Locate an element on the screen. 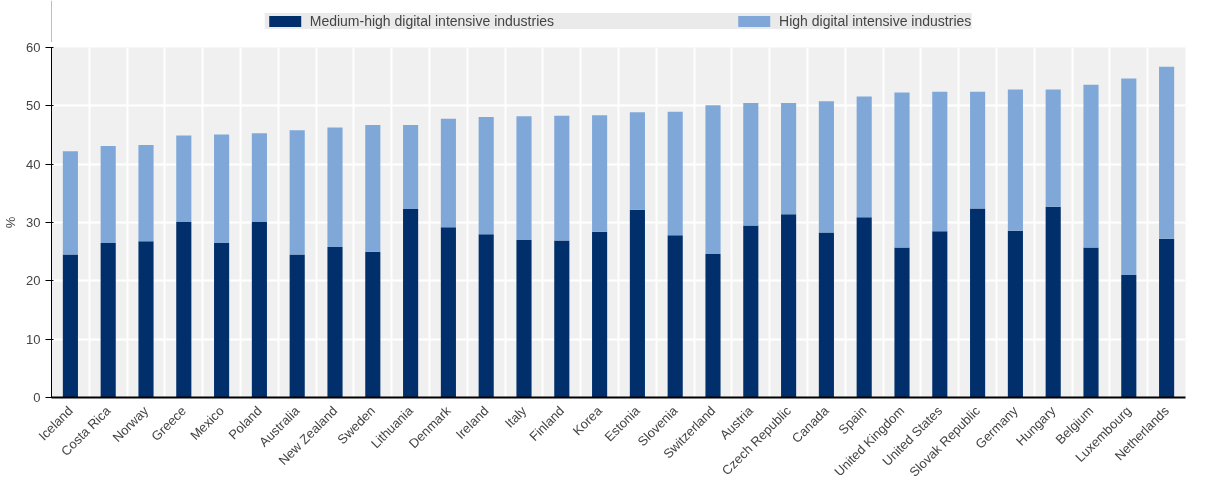 This screenshot has height=500, width=1209. y-tick-label: 0 is located at coordinates (37, 397).